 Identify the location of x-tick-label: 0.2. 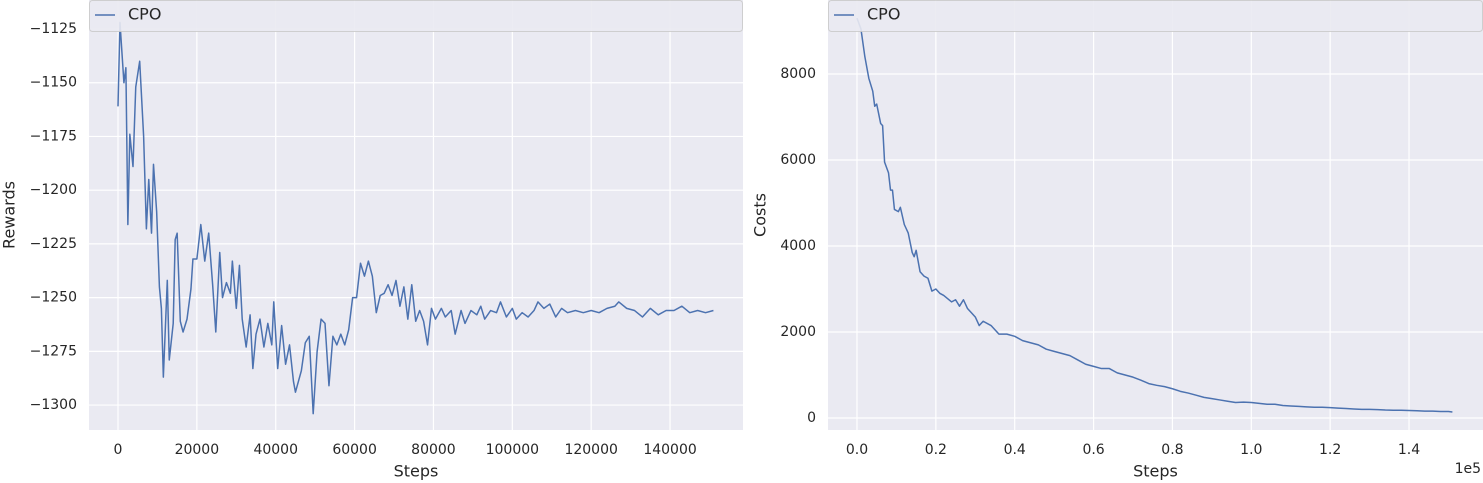
(936, 450).